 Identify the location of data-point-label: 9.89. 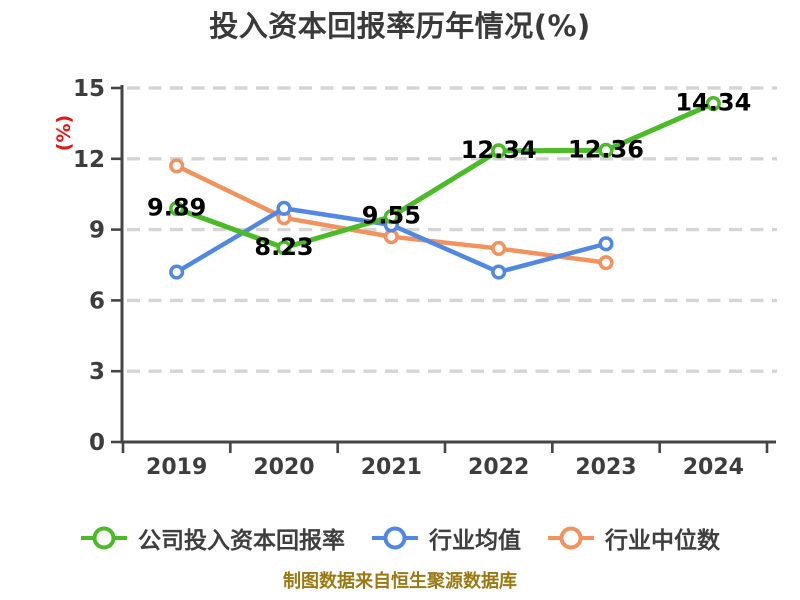
(176, 208).